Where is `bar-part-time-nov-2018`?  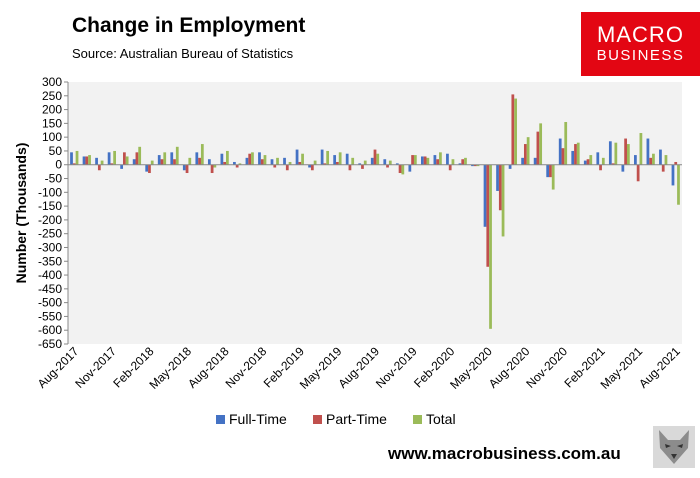 bar-part-time-nov-2018 is located at coordinates (262, 162).